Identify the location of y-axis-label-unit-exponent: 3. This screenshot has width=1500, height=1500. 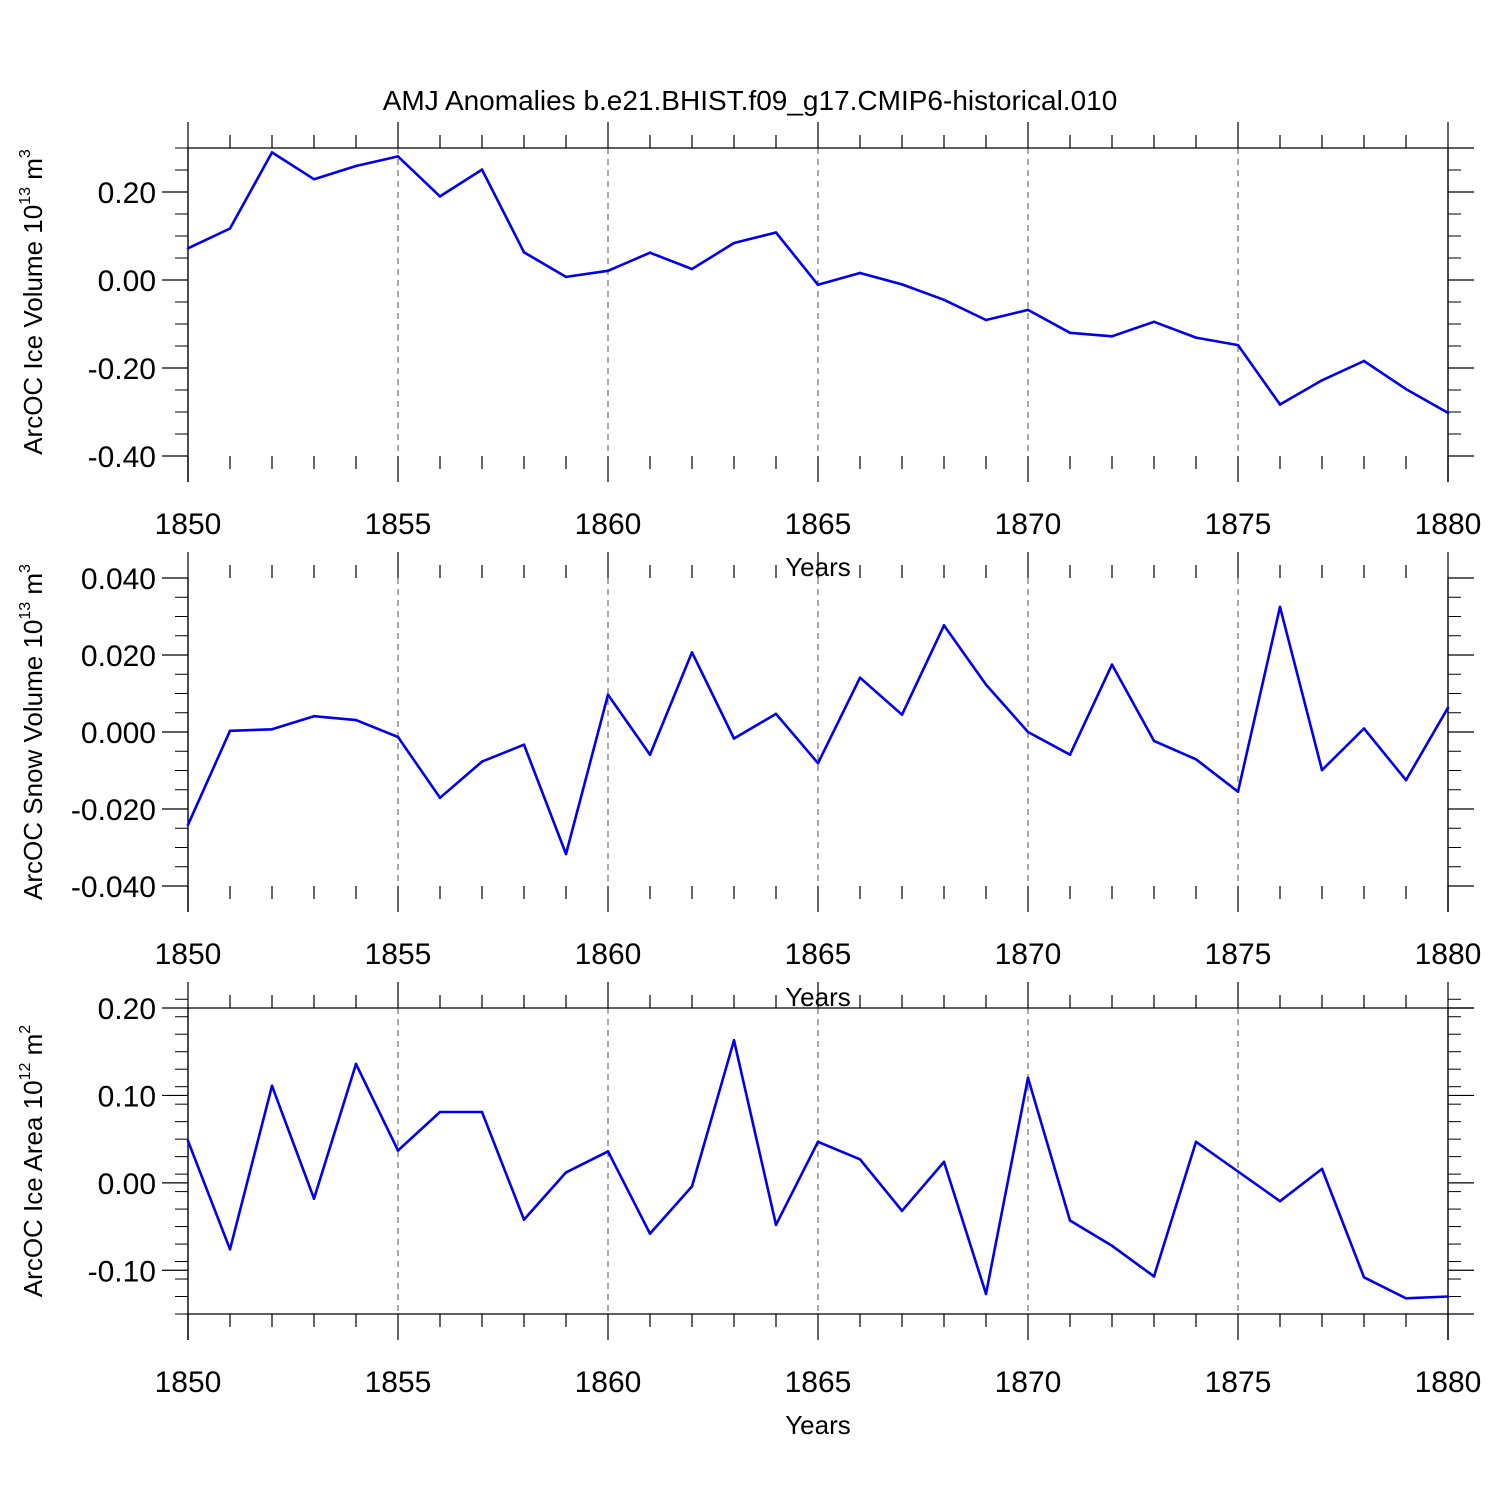
(25, 568).